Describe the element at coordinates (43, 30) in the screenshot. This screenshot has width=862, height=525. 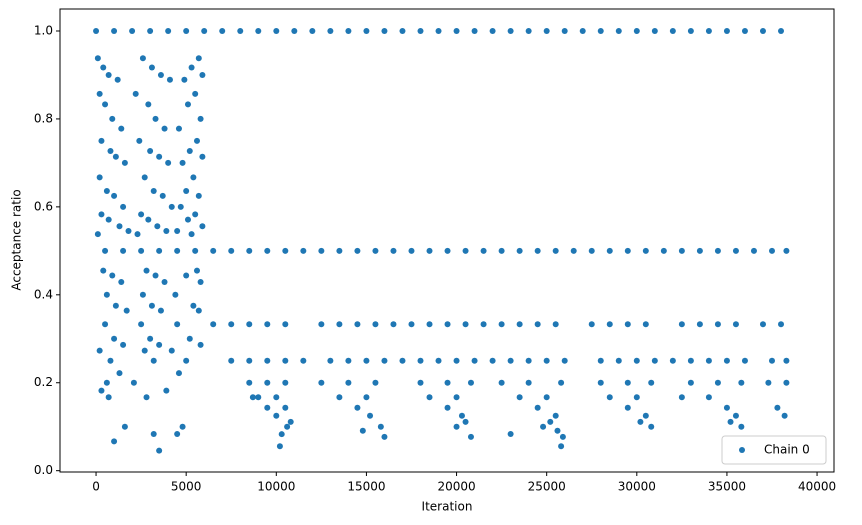
I see `y-tick-label: 1.0` at that location.